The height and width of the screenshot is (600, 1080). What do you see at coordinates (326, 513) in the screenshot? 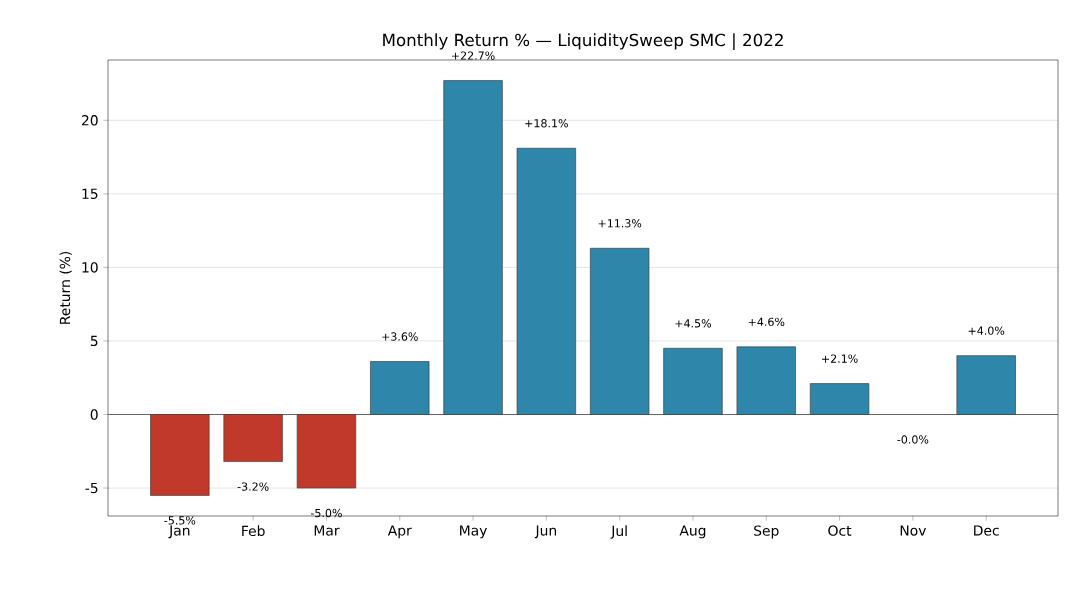
I see `data-label: -5.0%` at bounding box center [326, 513].